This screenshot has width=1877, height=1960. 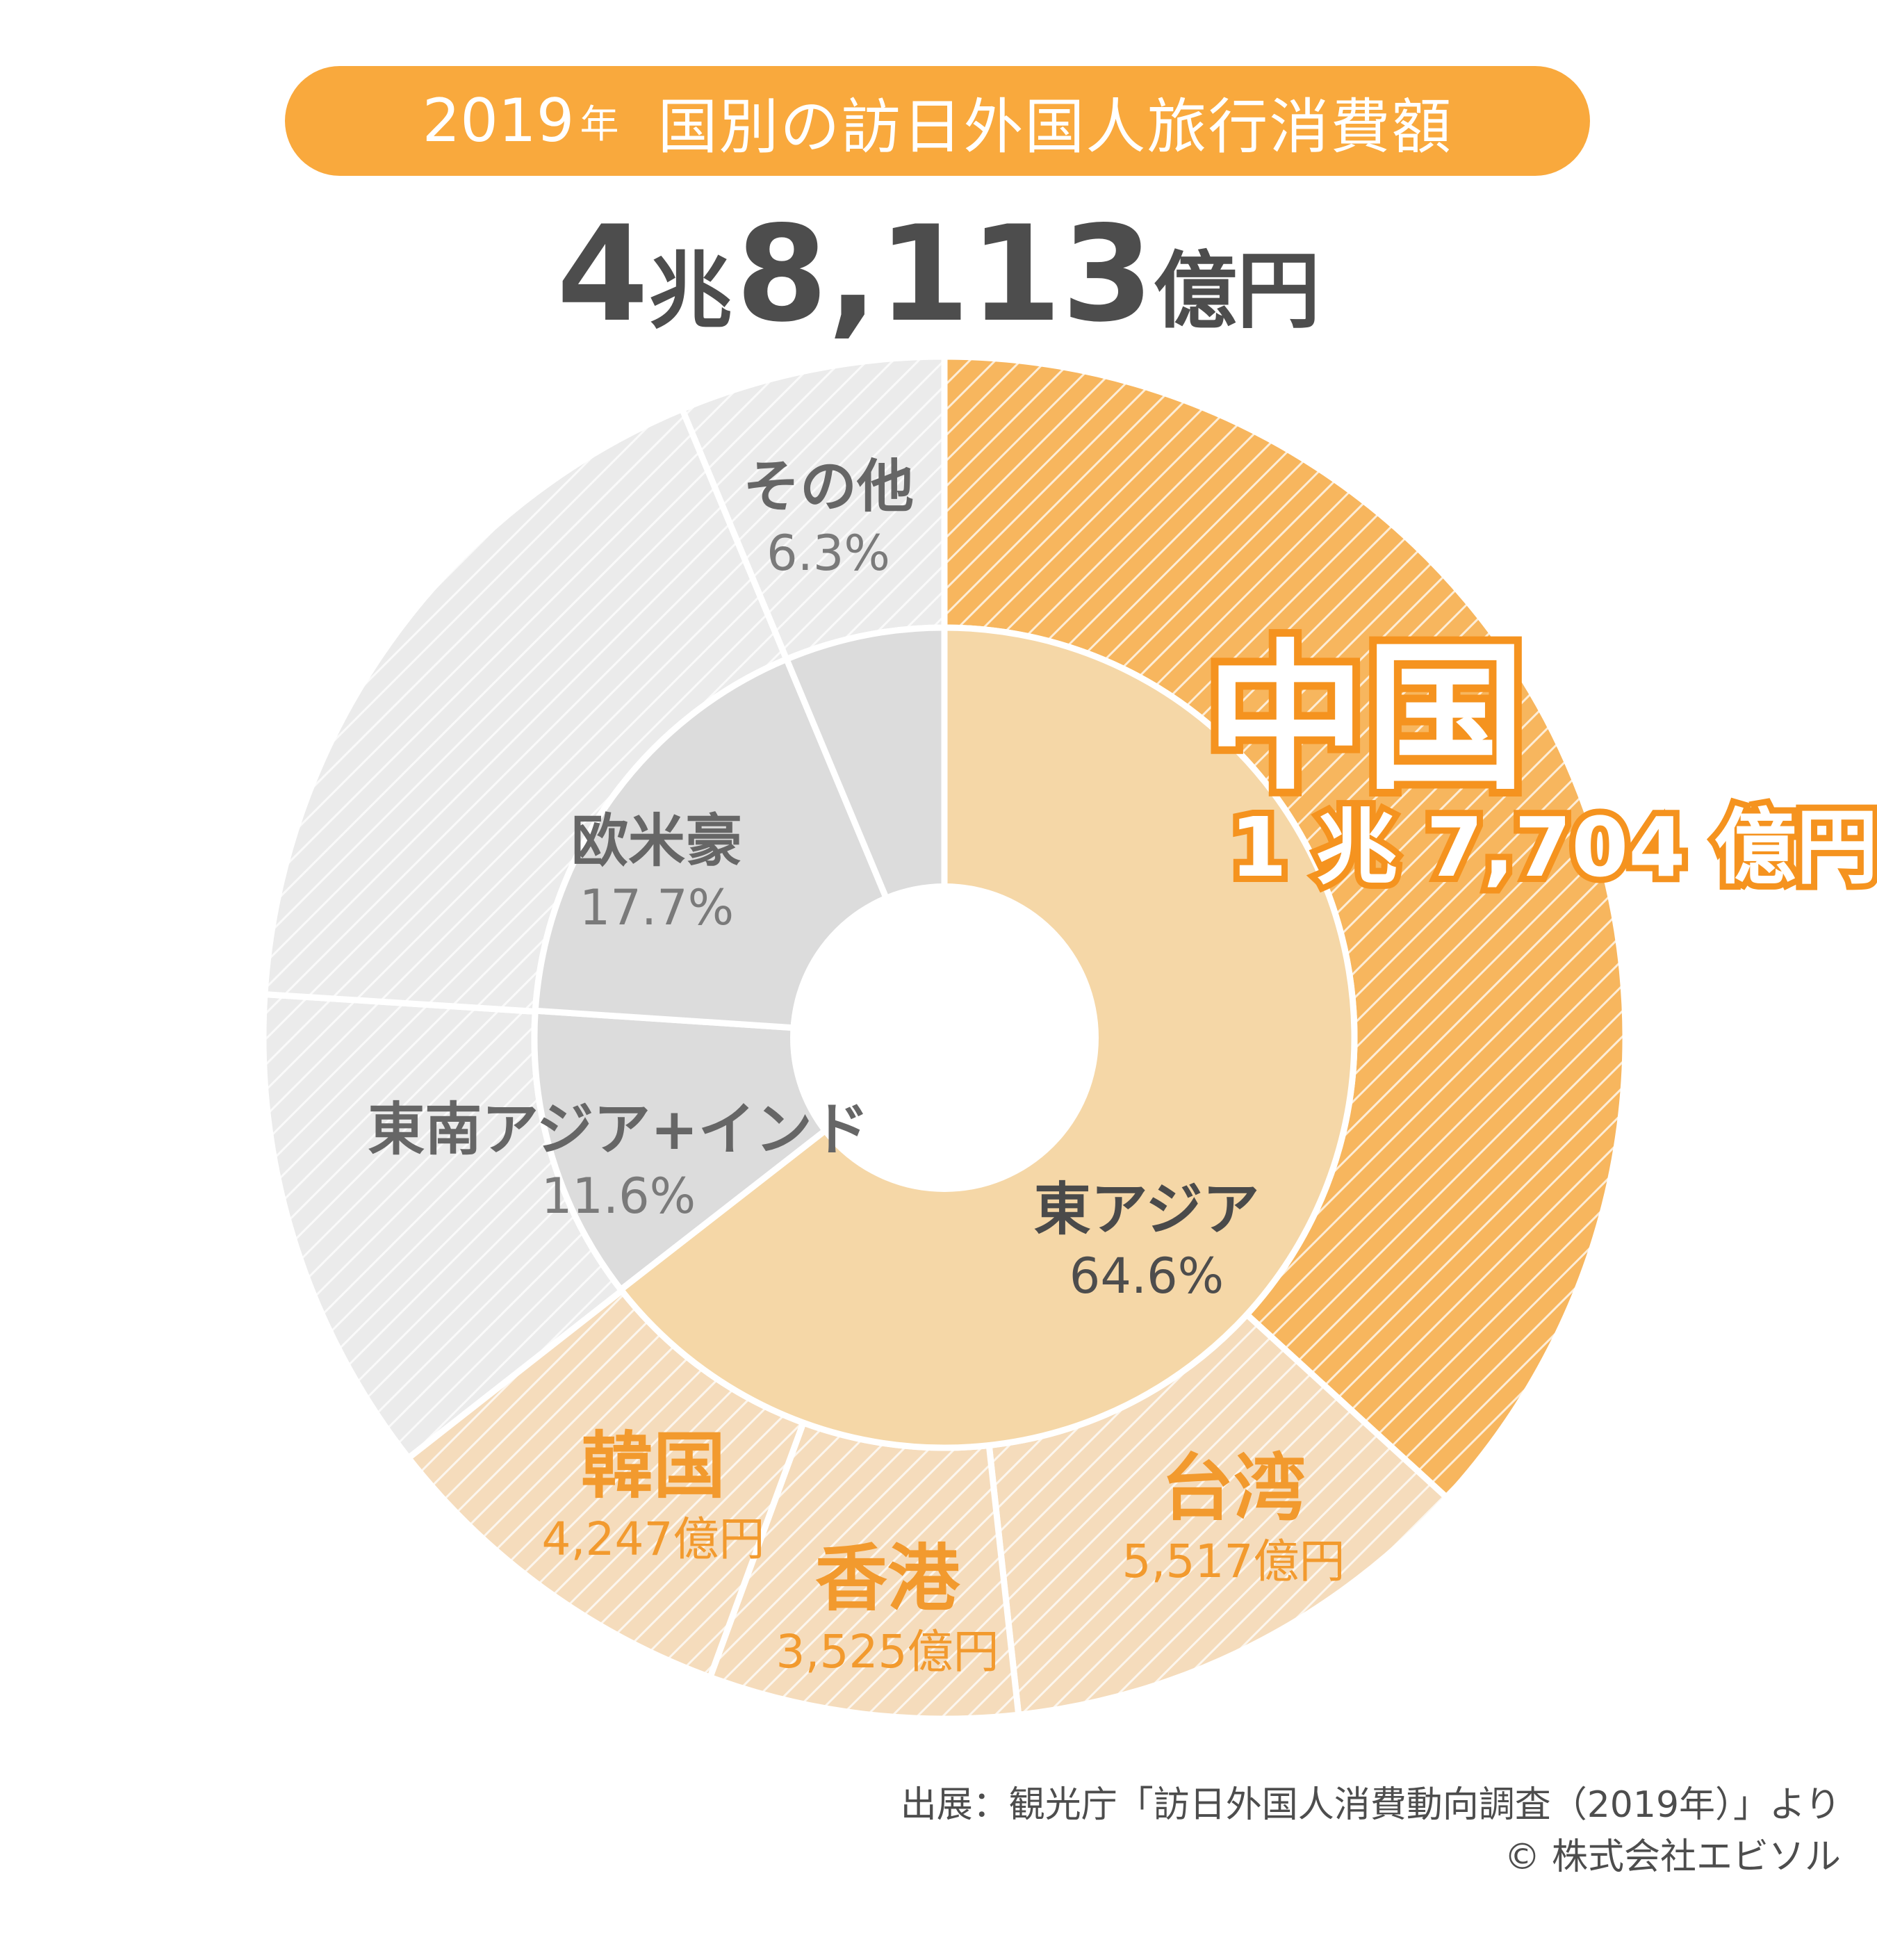 What do you see at coordinates (1370, 1805) in the screenshot?
I see `source-note: 出展：観光庁「訪日外国人消費動向調査（2019年）」より` at bounding box center [1370, 1805].